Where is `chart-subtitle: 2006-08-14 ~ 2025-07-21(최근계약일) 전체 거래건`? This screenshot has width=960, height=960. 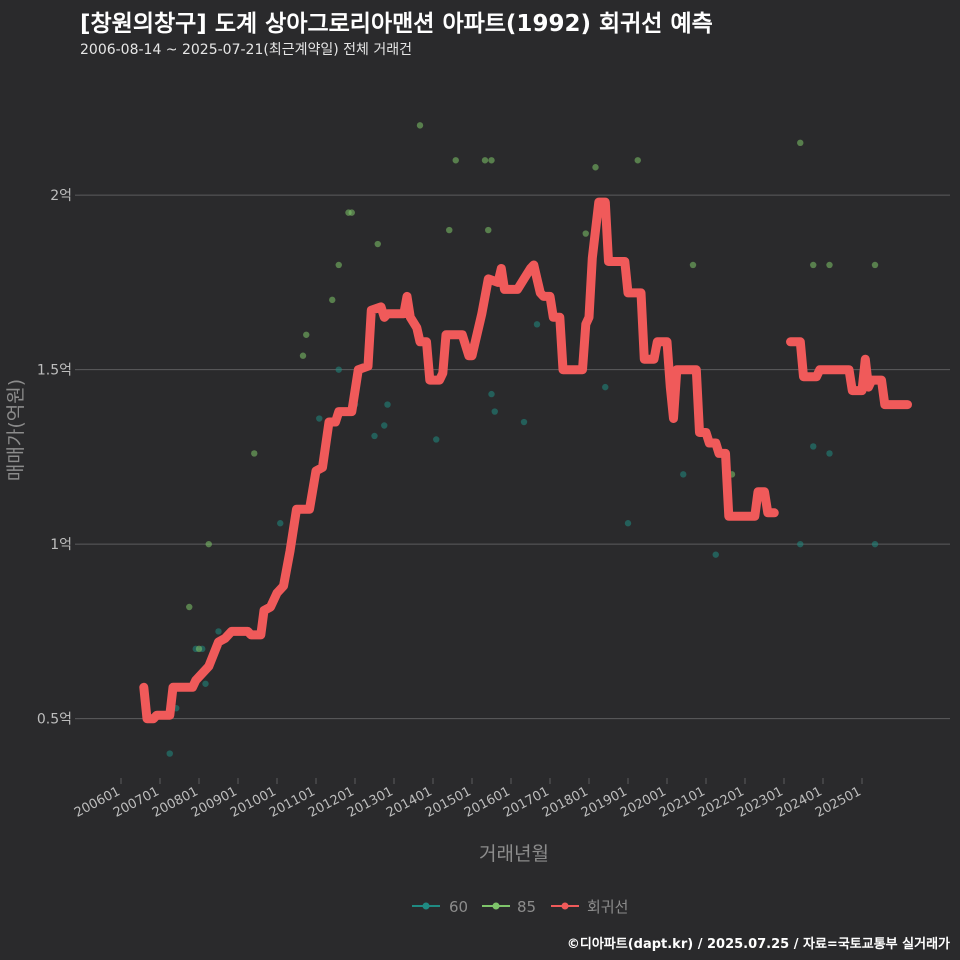 chart-subtitle: 2006-08-14 ~ 2025-07-21(최근계약일) 전체 거래건 is located at coordinates (246, 50).